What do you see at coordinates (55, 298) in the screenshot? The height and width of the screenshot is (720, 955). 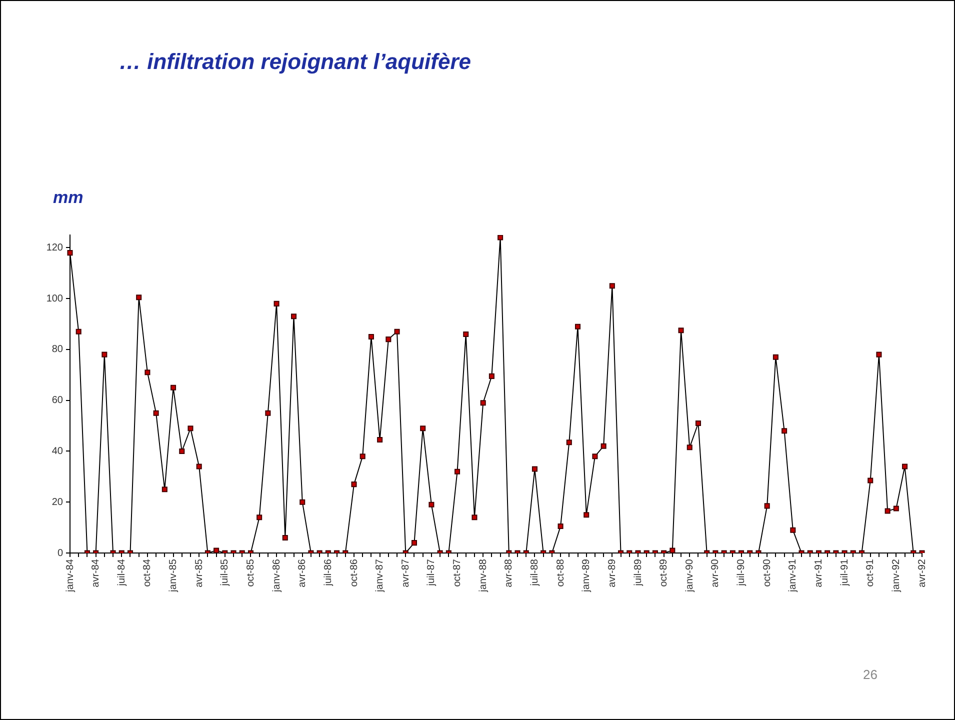 I see `y-tick-label: 100` at bounding box center [55, 298].